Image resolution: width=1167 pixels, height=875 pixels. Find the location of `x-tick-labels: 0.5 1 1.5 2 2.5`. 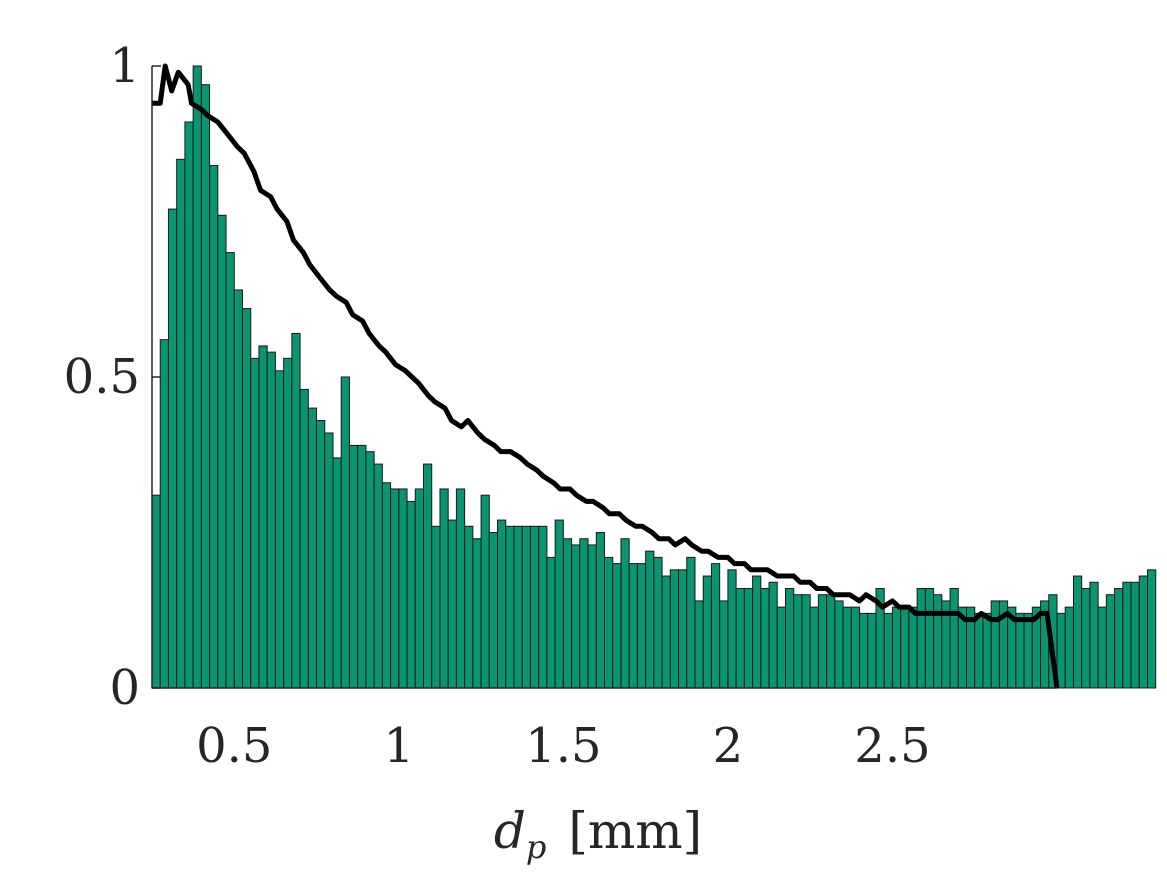

x-tick-labels: 0.5 1 1.5 2 2.5 is located at coordinates (563, 746).